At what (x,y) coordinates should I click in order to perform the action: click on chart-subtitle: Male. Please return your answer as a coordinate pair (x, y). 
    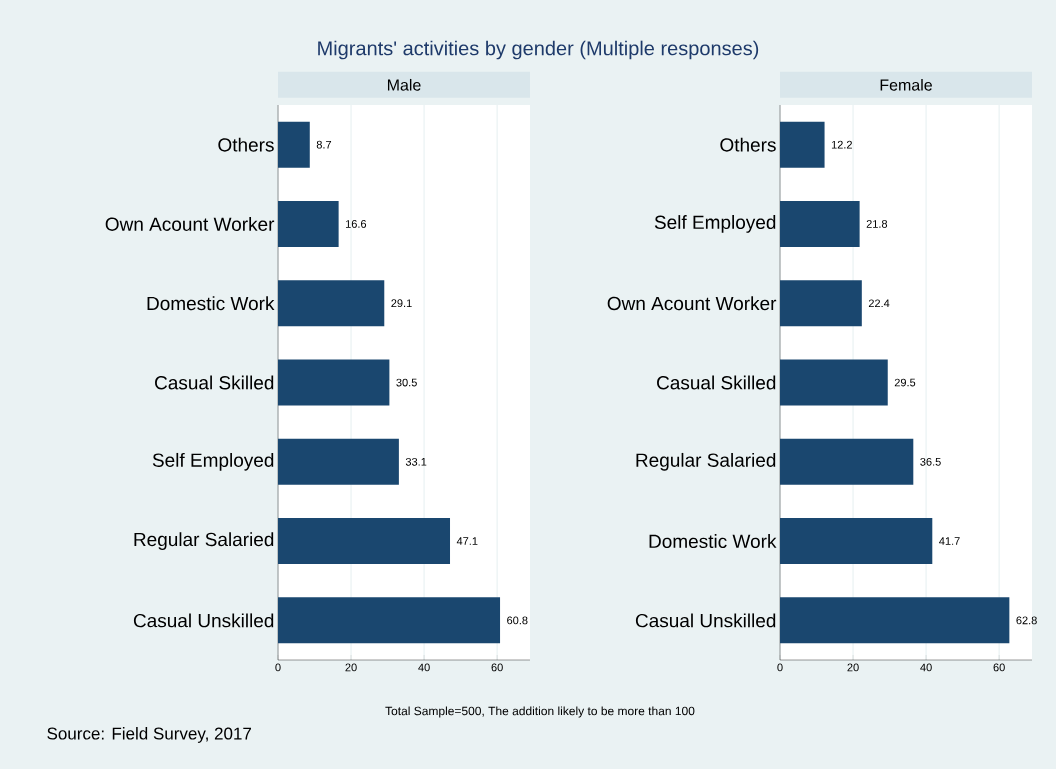
    Looking at the image, I should click on (404, 84).